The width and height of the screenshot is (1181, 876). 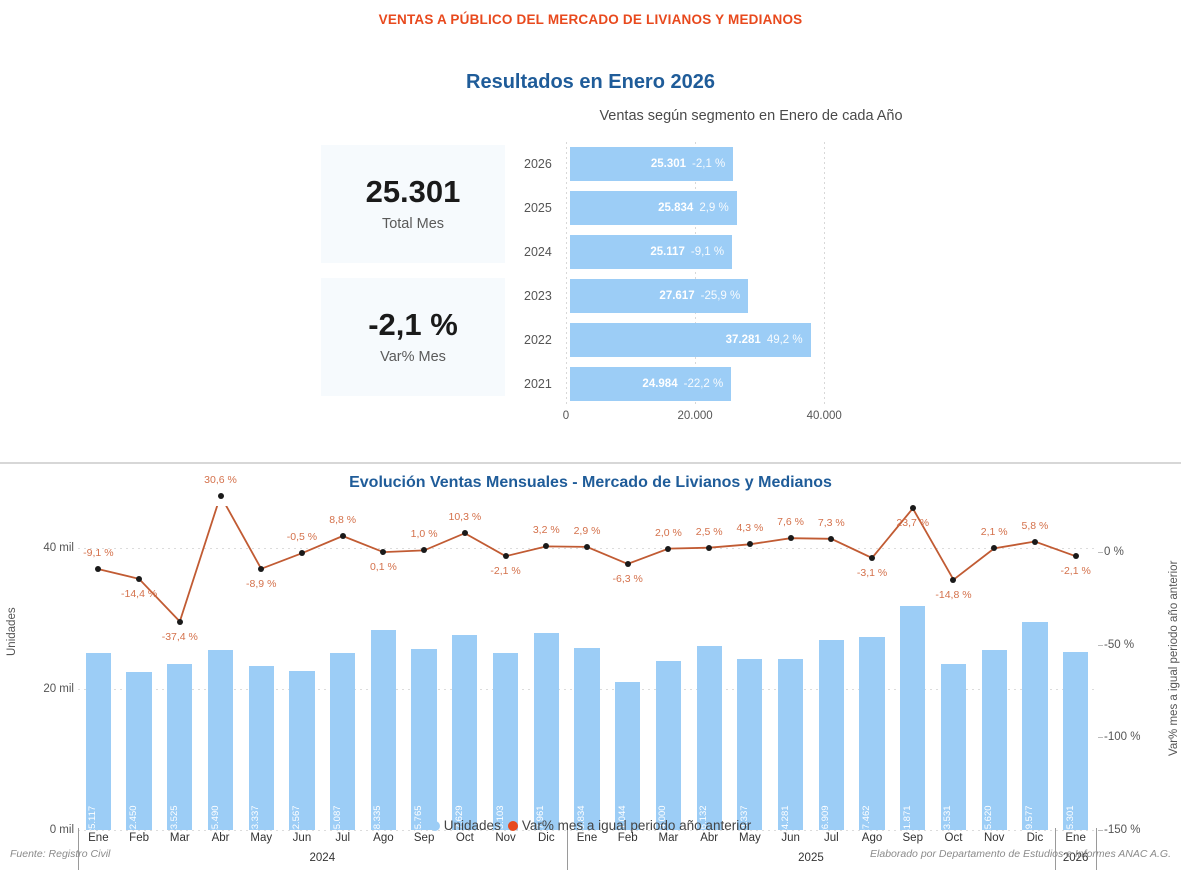 I want to click on monthly-bar: 26.909, so click(x=831, y=737).